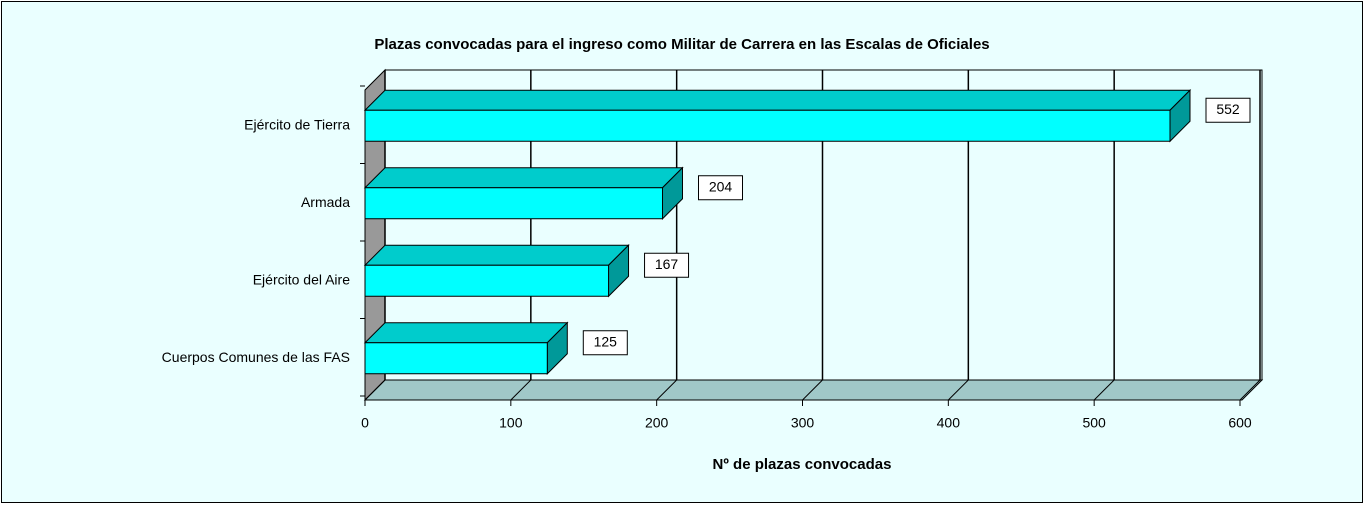 Image resolution: width=1364 pixels, height=509 pixels. I want to click on value-label: 125, so click(606, 341).